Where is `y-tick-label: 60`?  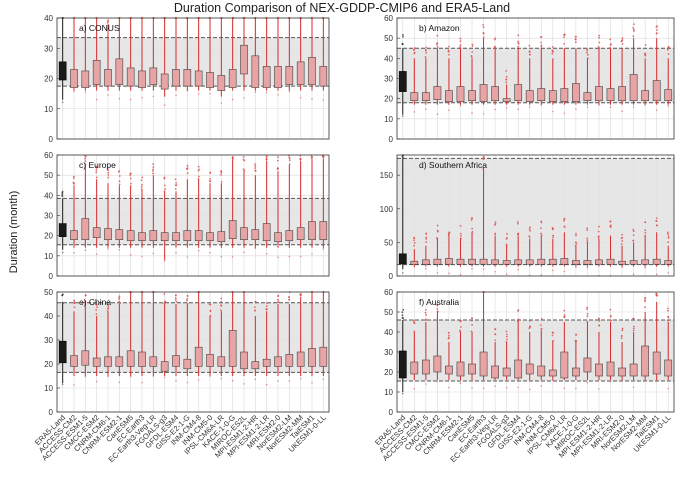 y-tick-label: 60 is located at coordinates (388, 292).